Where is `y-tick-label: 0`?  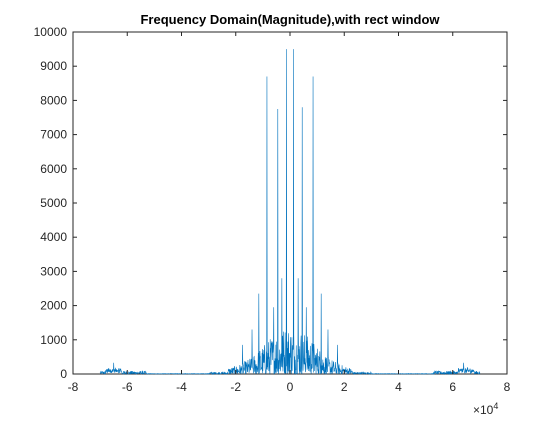
y-tick-label: 0 is located at coordinates (63, 374).